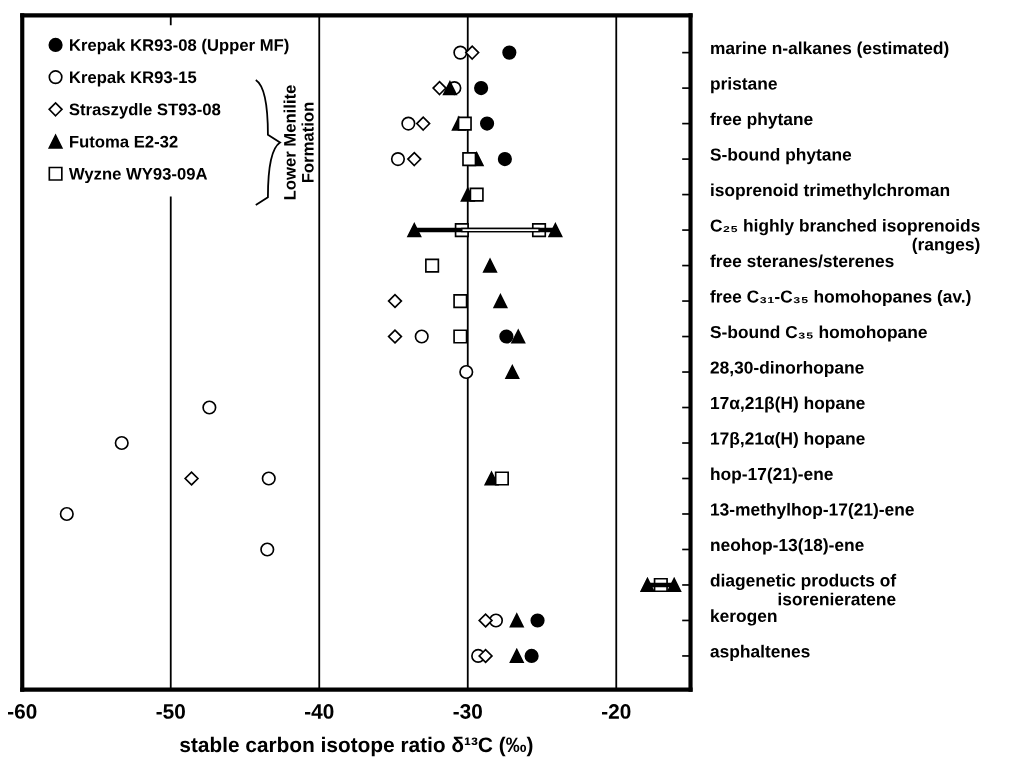 The height and width of the screenshot is (768, 1011). What do you see at coordinates (170, 711) in the screenshot?
I see `x-tick-label: -50` at bounding box center [170, 711].